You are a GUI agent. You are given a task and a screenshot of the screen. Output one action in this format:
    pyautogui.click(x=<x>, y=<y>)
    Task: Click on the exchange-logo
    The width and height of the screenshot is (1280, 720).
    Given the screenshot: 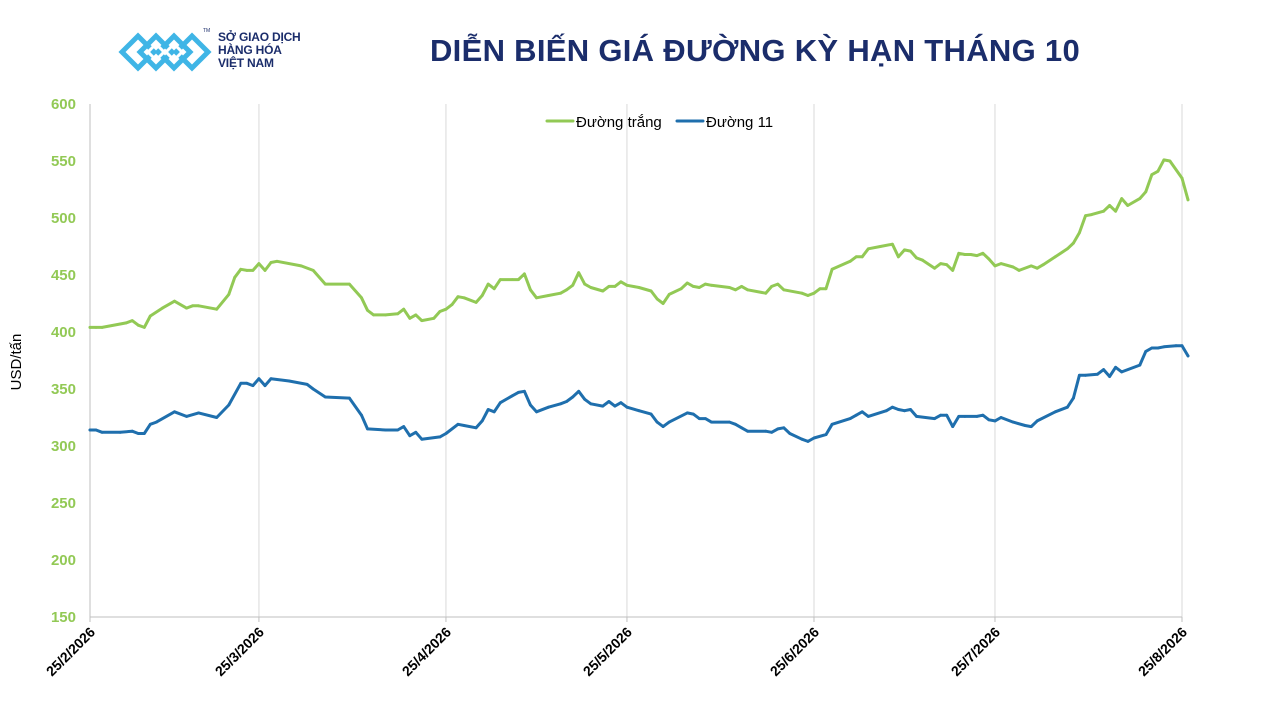 What is the action you would take?
    pyautogui.click(x=218, y=52)
    